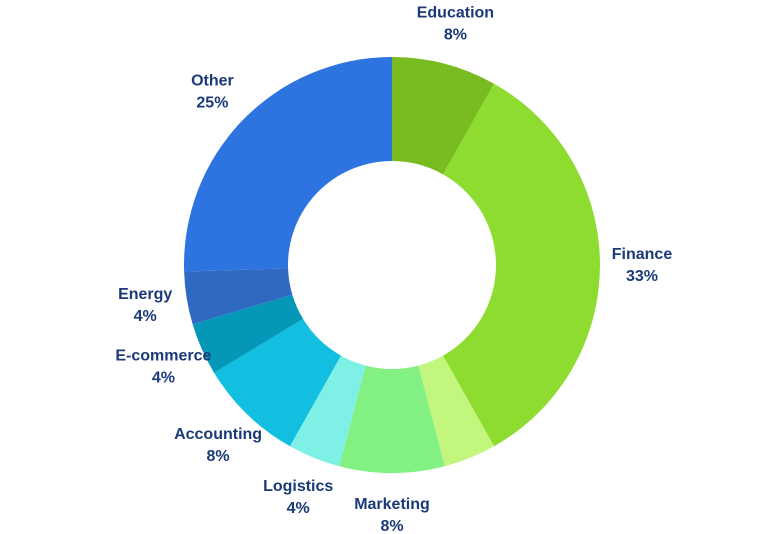  What do you see at coordinates (455, 12) in the screenshot?
I see `segment-label: Education` at bounding box center [455, 12].